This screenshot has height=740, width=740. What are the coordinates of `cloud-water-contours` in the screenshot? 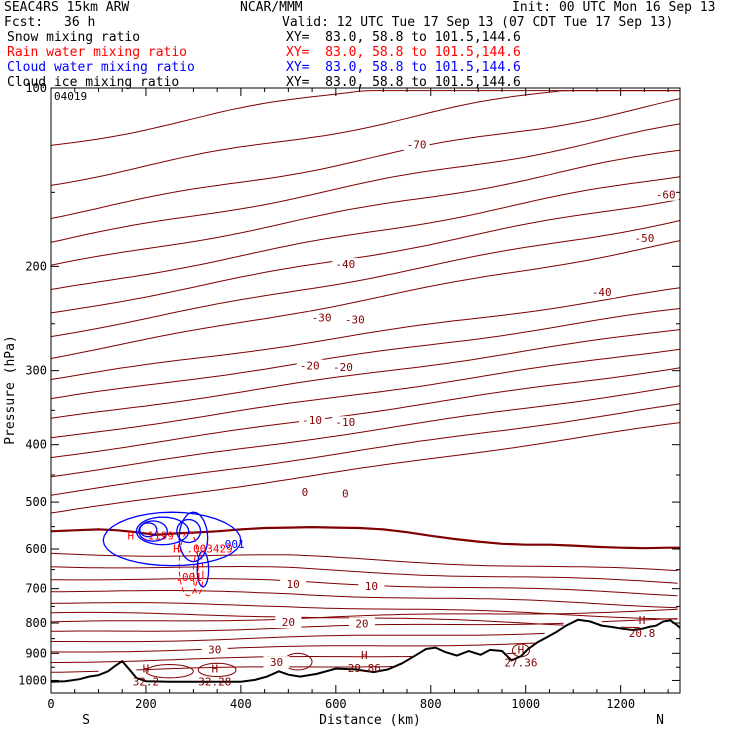 It's located at (172, 549).